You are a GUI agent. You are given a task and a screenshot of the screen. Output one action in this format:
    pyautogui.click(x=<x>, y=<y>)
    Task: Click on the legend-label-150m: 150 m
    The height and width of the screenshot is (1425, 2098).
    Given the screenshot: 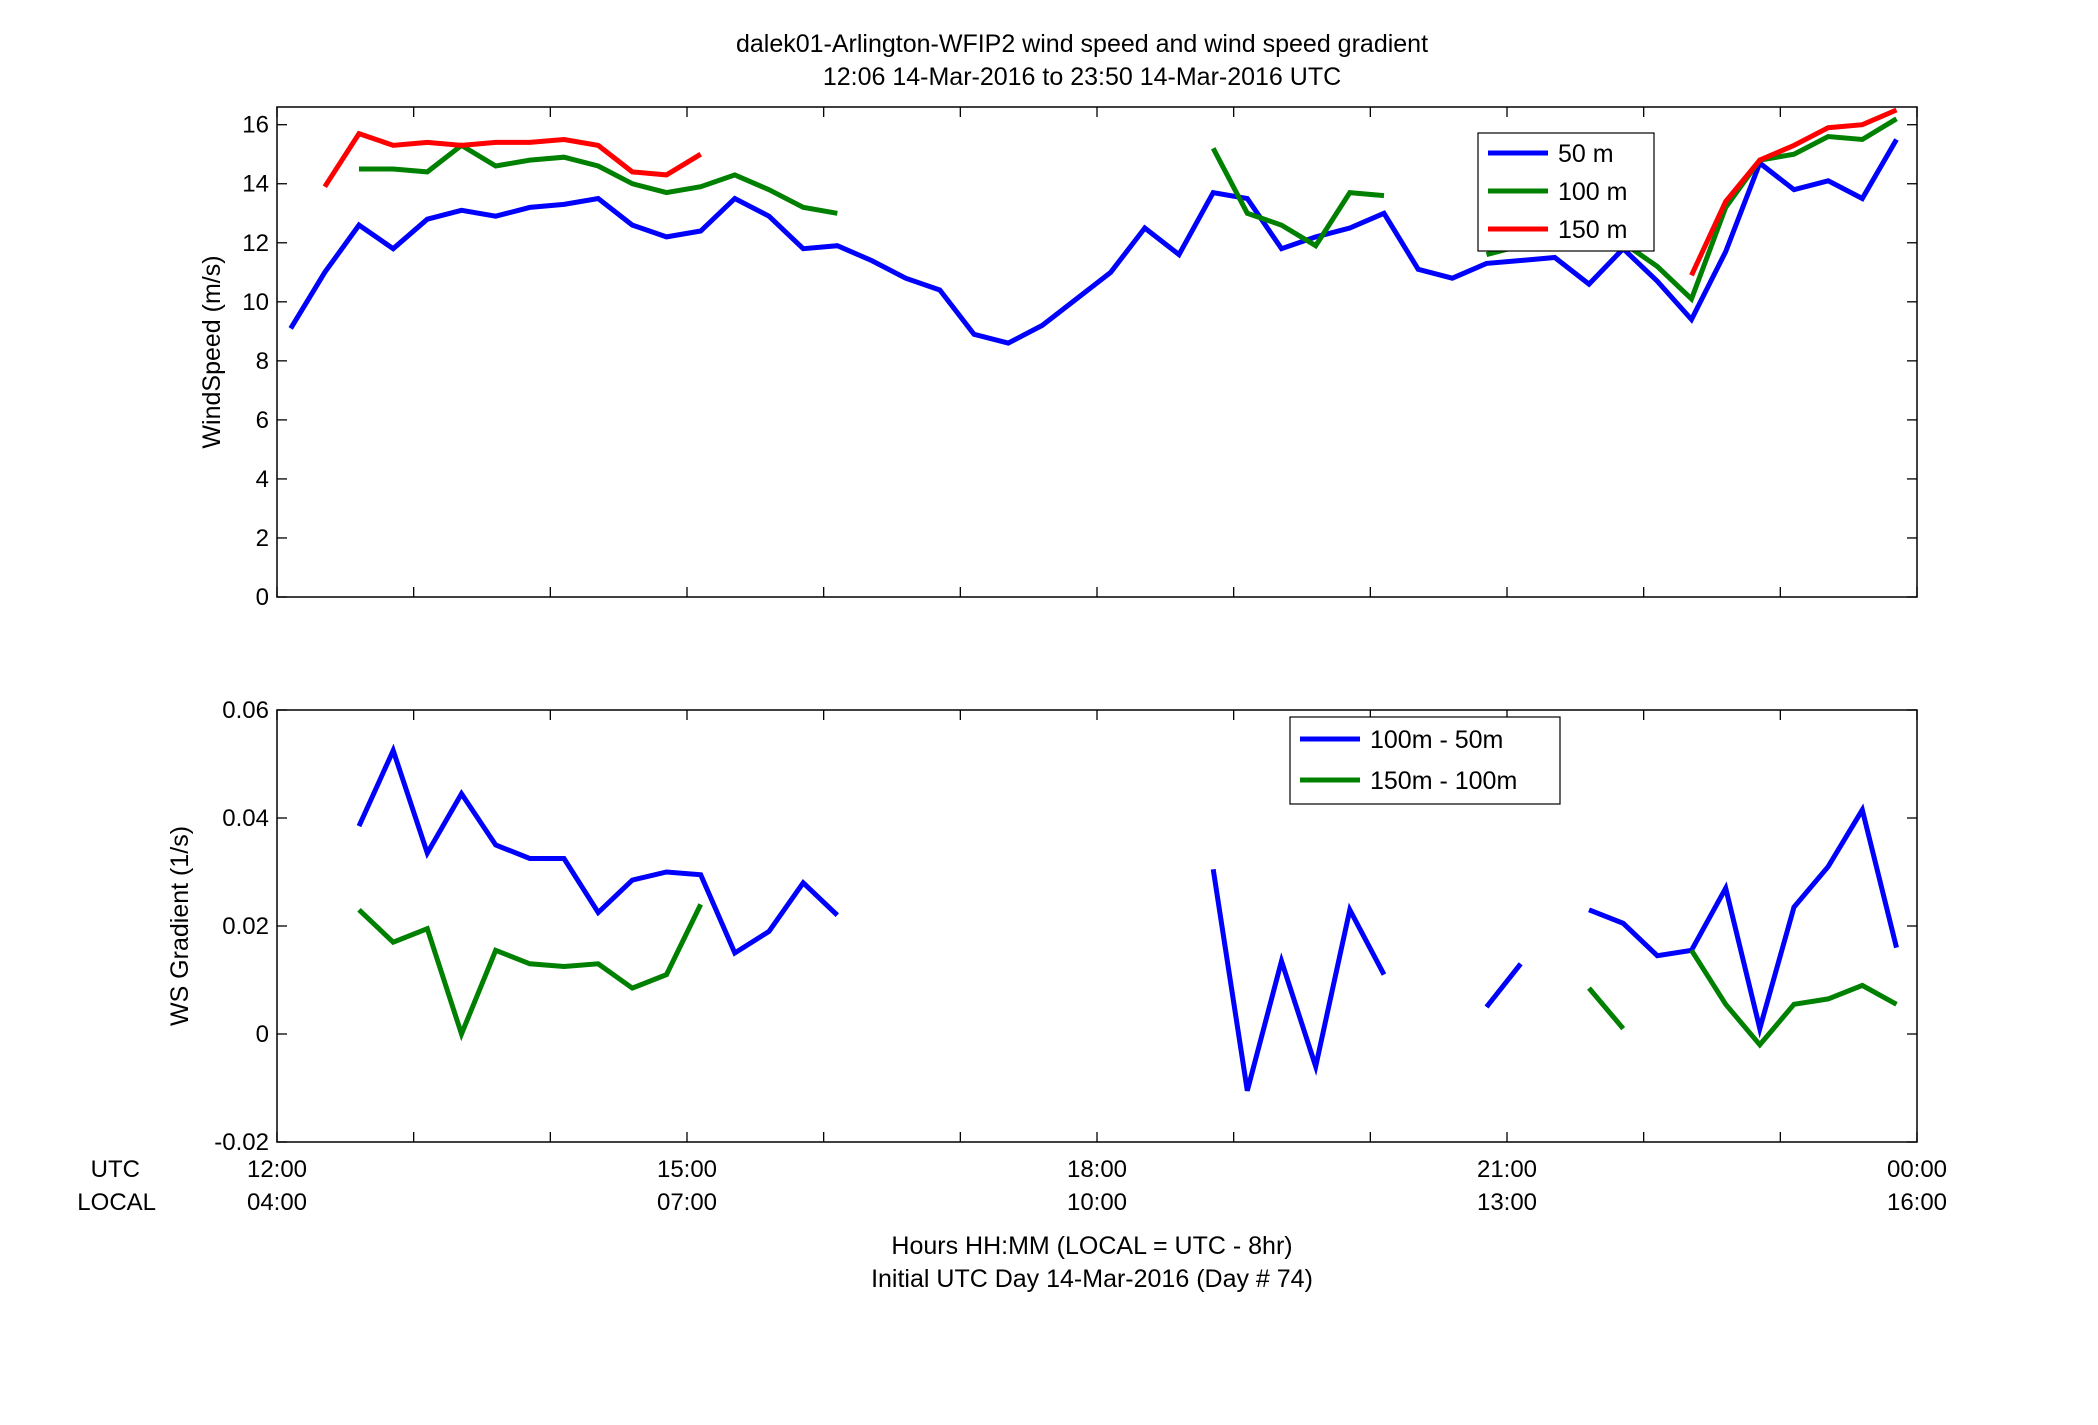 What is the action you would take?
    pyautogui.click(x=1592, y=230)
    